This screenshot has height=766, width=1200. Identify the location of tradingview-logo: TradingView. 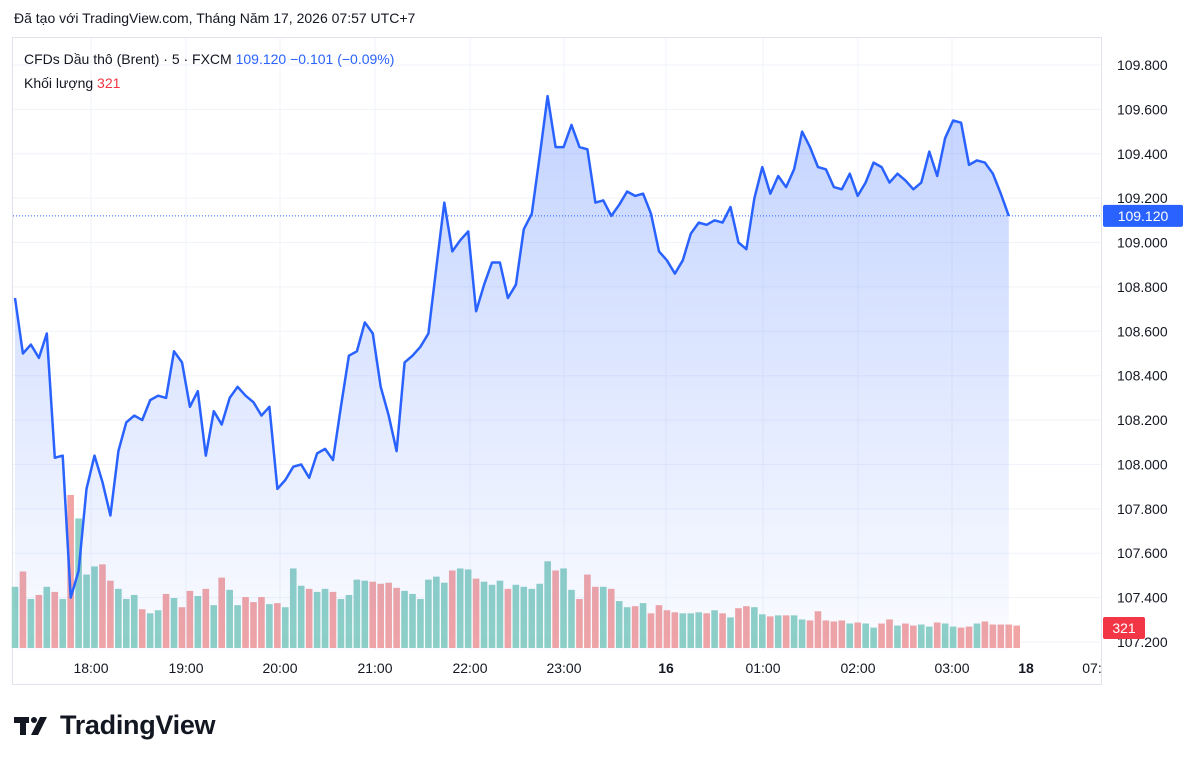
(115, 725).